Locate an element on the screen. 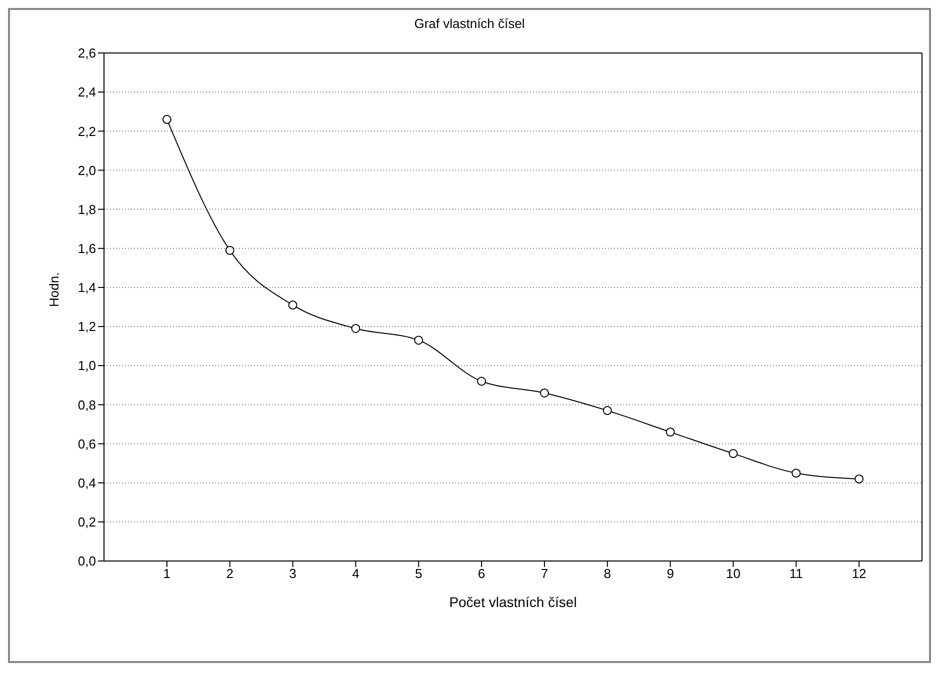 The image size is (939, 675). y-axis-title: Hodn. is located at coordinates (54, 289).